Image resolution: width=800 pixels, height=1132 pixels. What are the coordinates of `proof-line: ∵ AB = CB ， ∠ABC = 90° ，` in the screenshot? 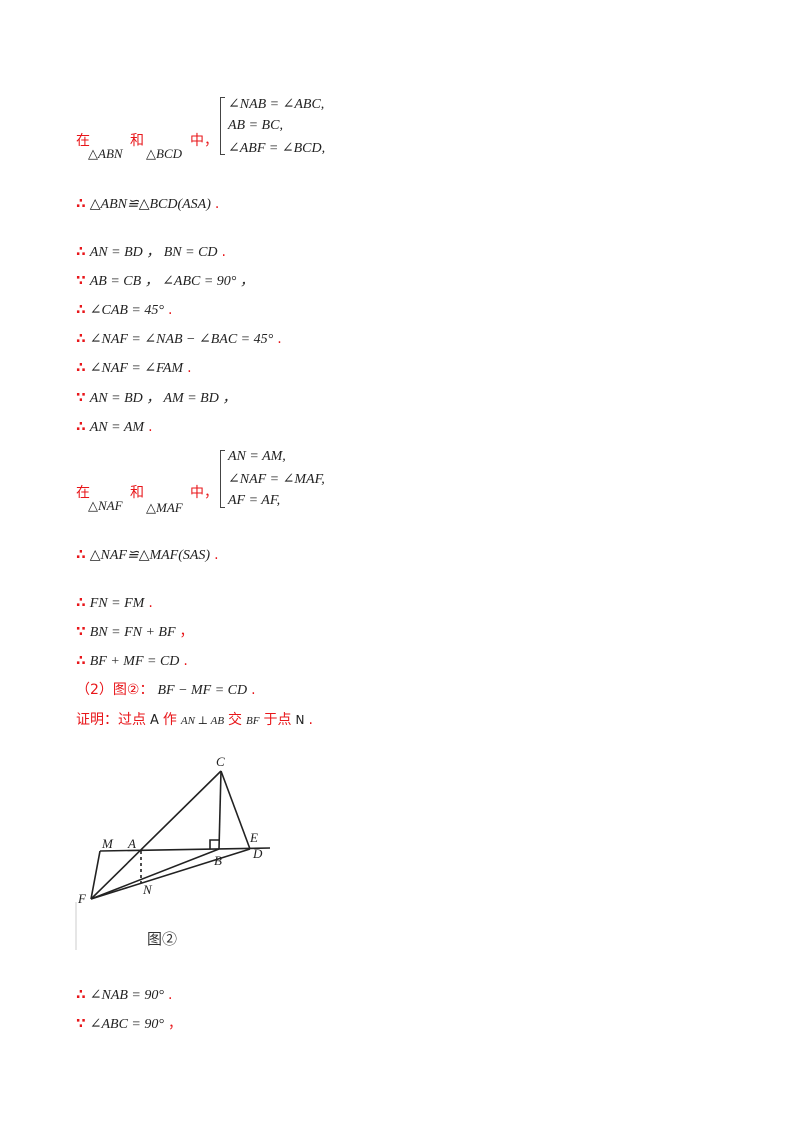 It's located at (165, 281).